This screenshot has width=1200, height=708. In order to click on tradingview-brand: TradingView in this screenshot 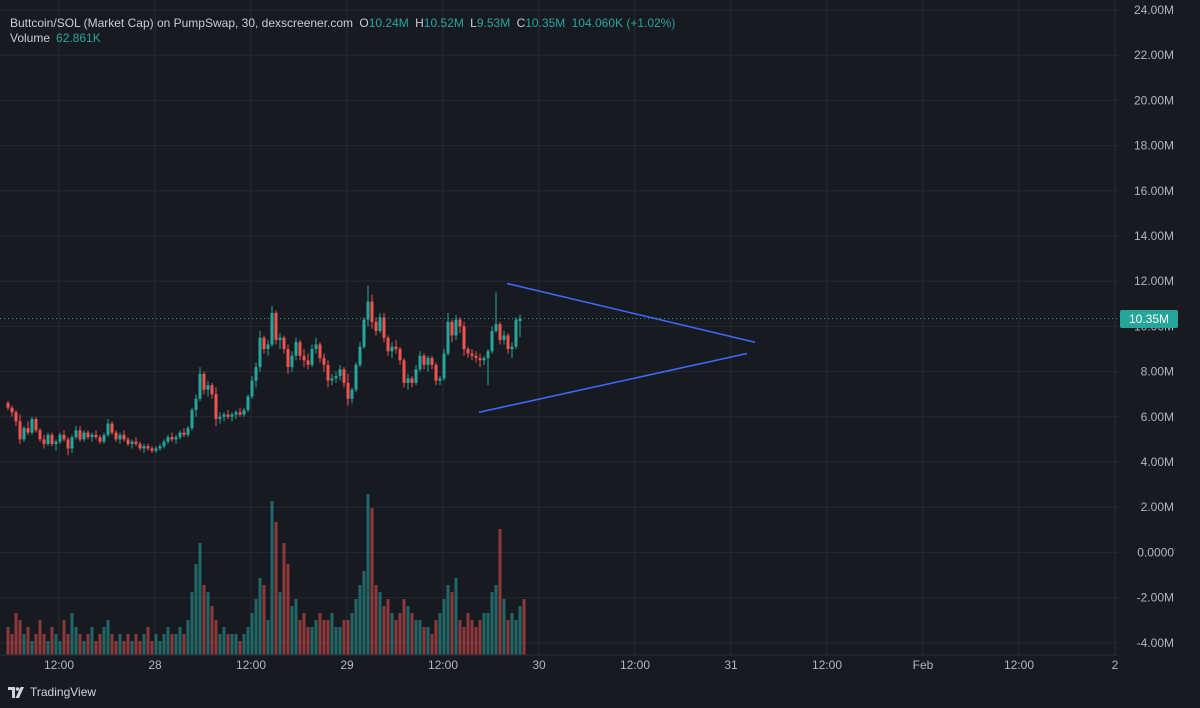, I will do `click(52, 692)`.